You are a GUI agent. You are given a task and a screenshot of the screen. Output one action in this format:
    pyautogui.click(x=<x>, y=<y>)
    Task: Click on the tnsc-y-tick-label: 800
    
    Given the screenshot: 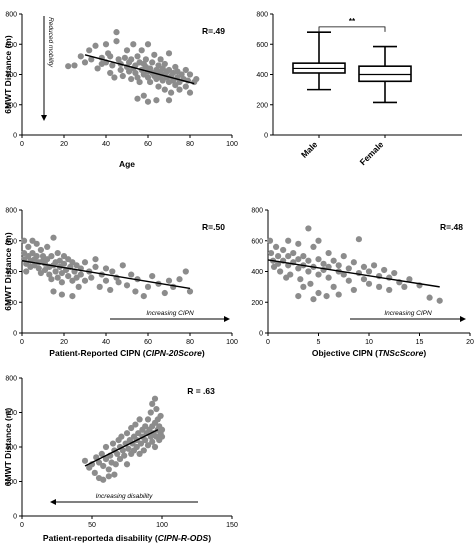 What is the action you would take?
    pyautogui.click(x=257, y=211)
    